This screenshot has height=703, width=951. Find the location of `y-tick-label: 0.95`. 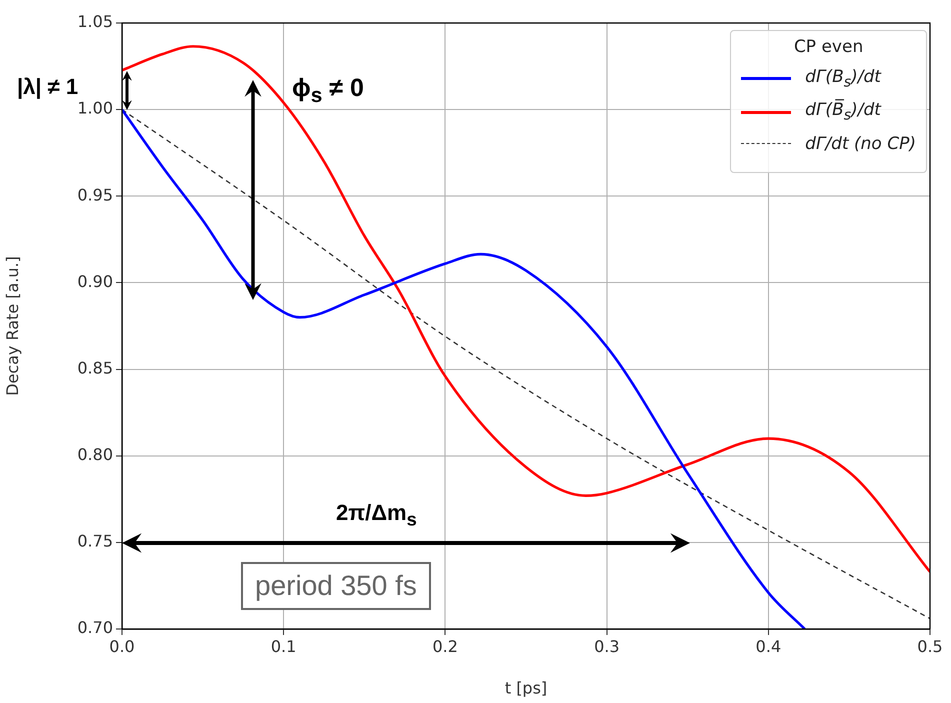

y-tick-label: 0.95 is located at coordinates (95, 194).